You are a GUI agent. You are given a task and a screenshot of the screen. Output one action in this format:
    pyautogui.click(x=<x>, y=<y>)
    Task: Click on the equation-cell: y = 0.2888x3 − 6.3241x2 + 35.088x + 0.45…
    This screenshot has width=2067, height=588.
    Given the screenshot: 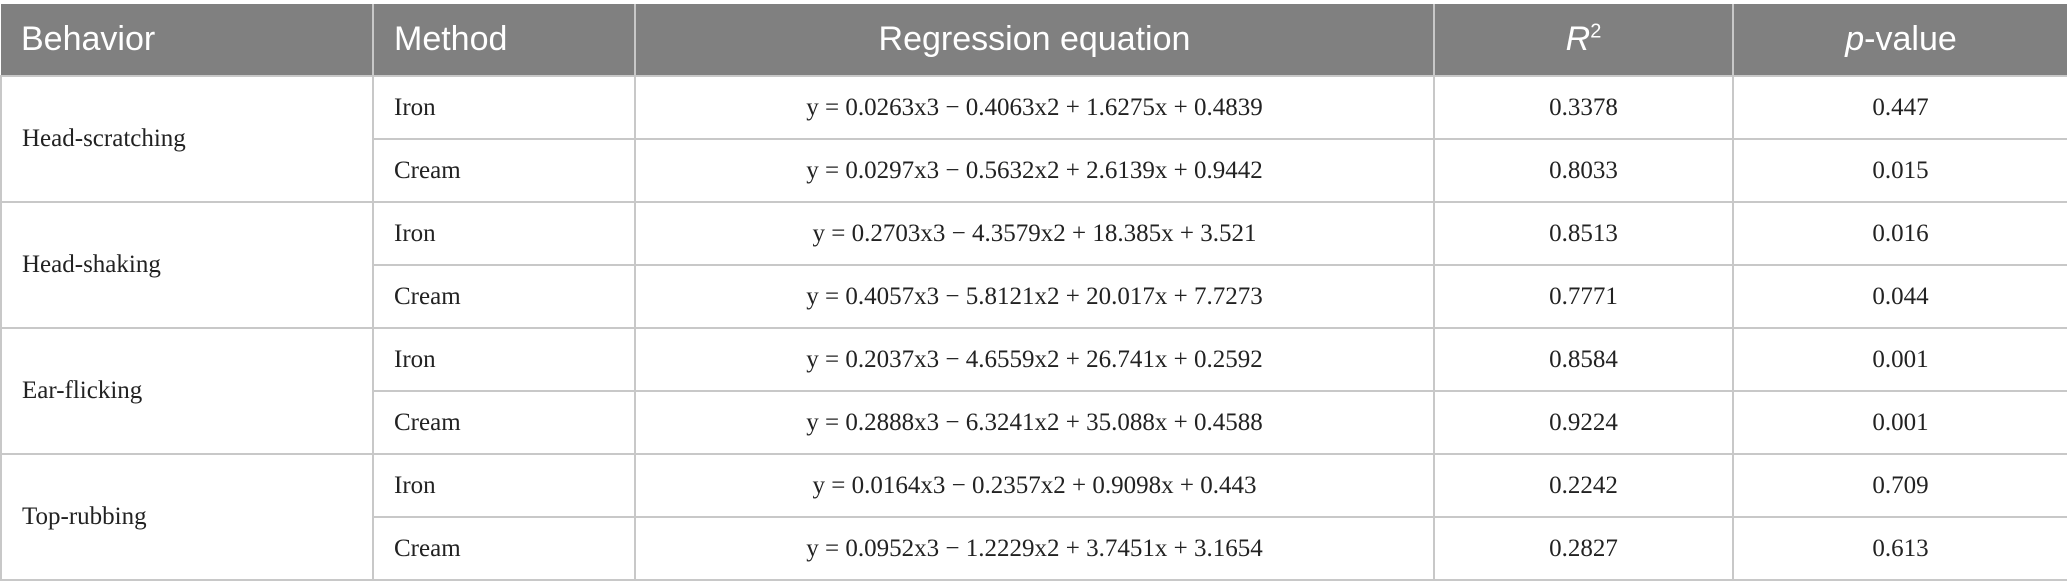 What is the action you would take?
    pyautogui.click(x=1034, y=422)
    